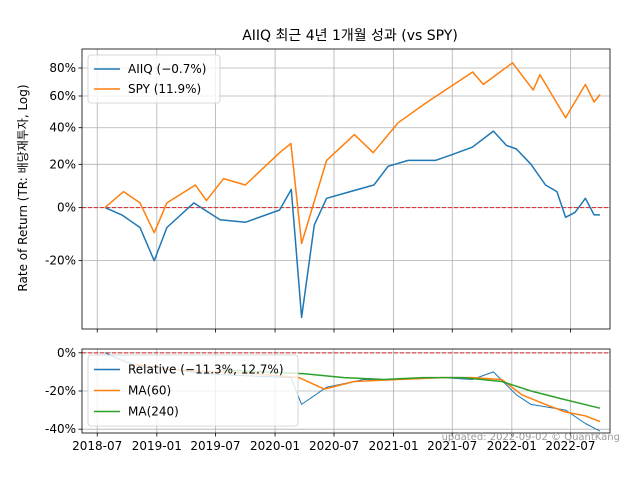 Image resolution: width=640 pixels, height=484 pixels. Describe the element at coordinates (62, 68) in the screenshot. I see `y-tick-label: 80%` at that location.